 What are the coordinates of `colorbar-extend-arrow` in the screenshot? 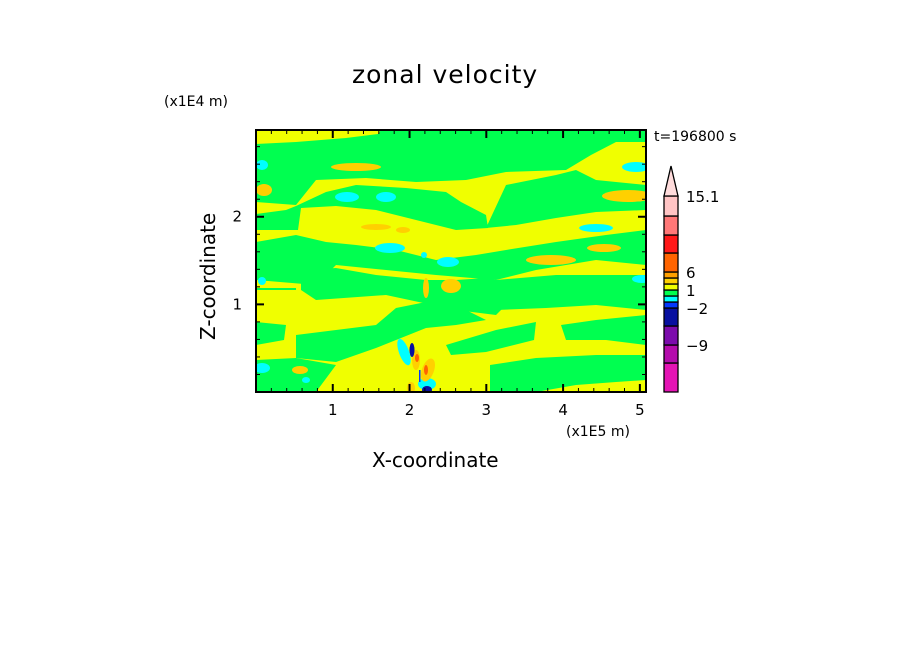 It's located at (671, 181).